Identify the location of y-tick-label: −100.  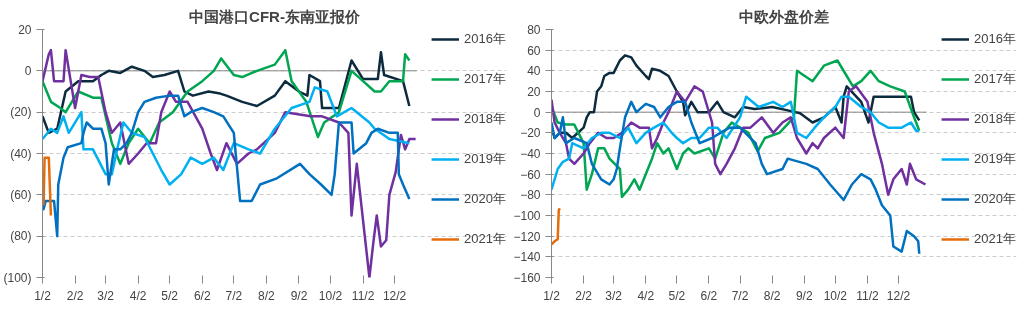
(527, 216).